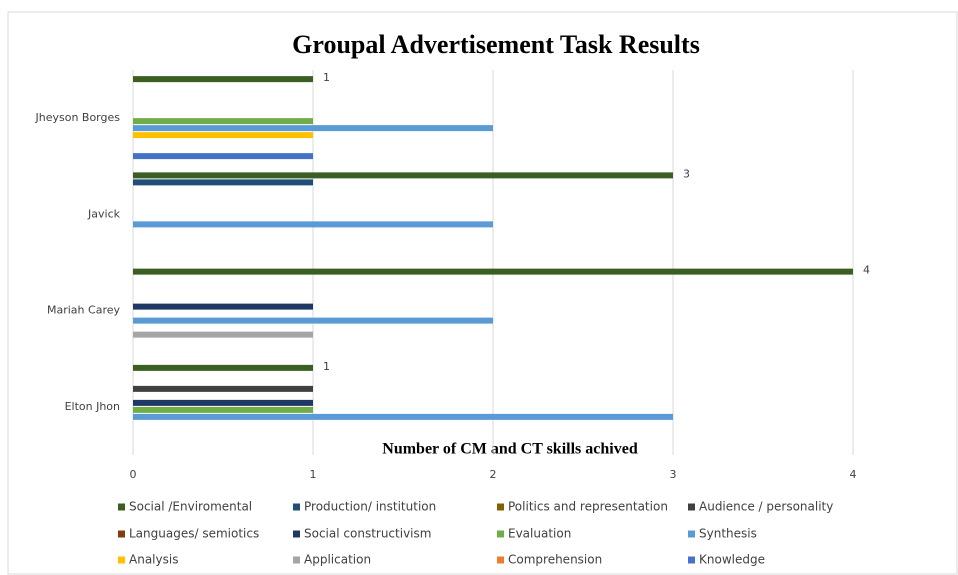 This screenshot has height=575, width=958. Describe the element at coordinates (510, 449) in the screenshot. I see `x-axis-title: Number of CM and CT skills achived` at that location.